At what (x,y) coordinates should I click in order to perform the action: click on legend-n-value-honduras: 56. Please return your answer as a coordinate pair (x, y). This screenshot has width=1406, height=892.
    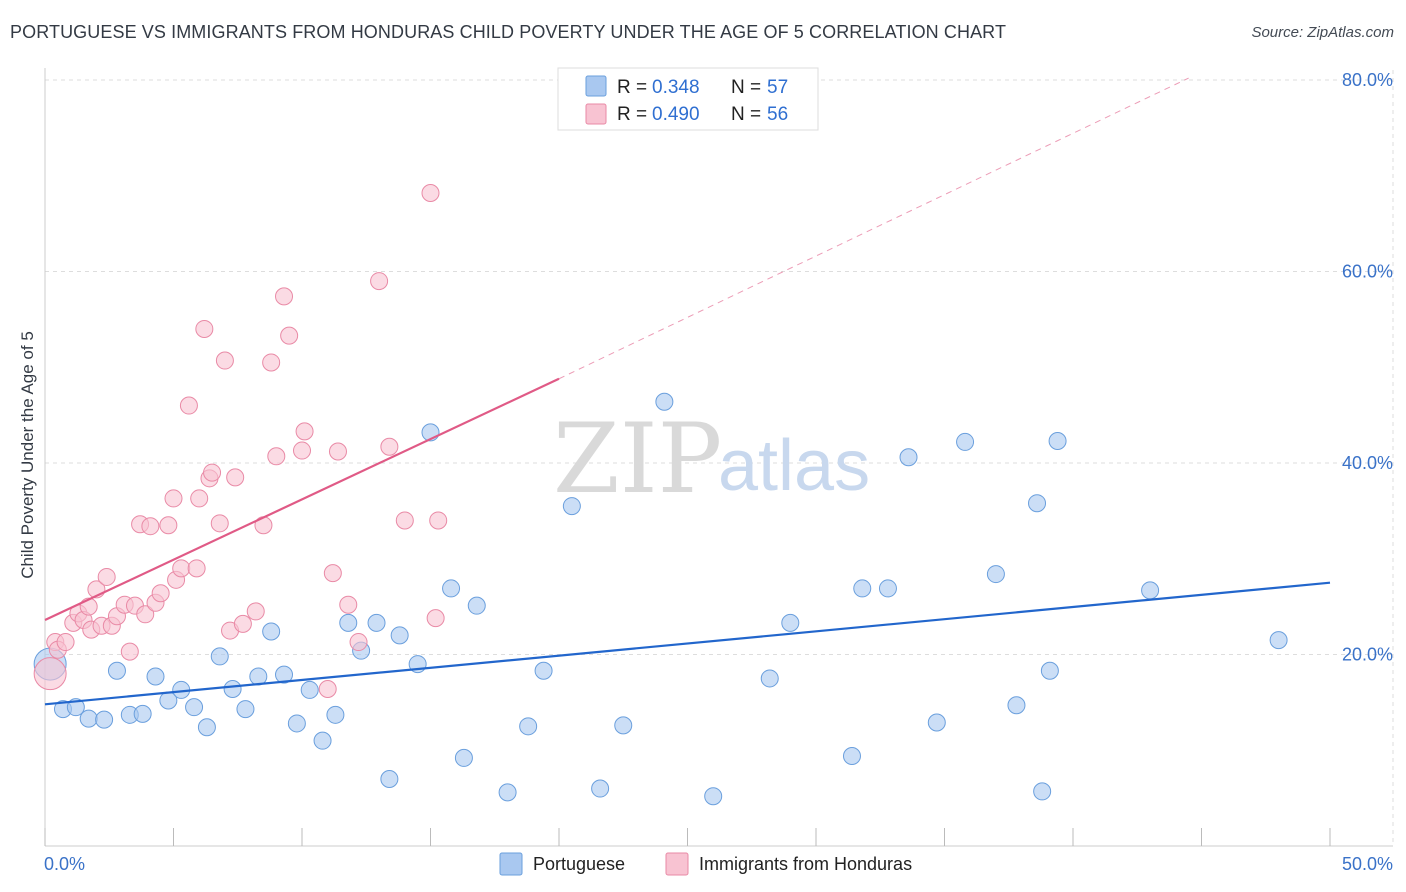
    Looking at the image, I should click on (777, 114).